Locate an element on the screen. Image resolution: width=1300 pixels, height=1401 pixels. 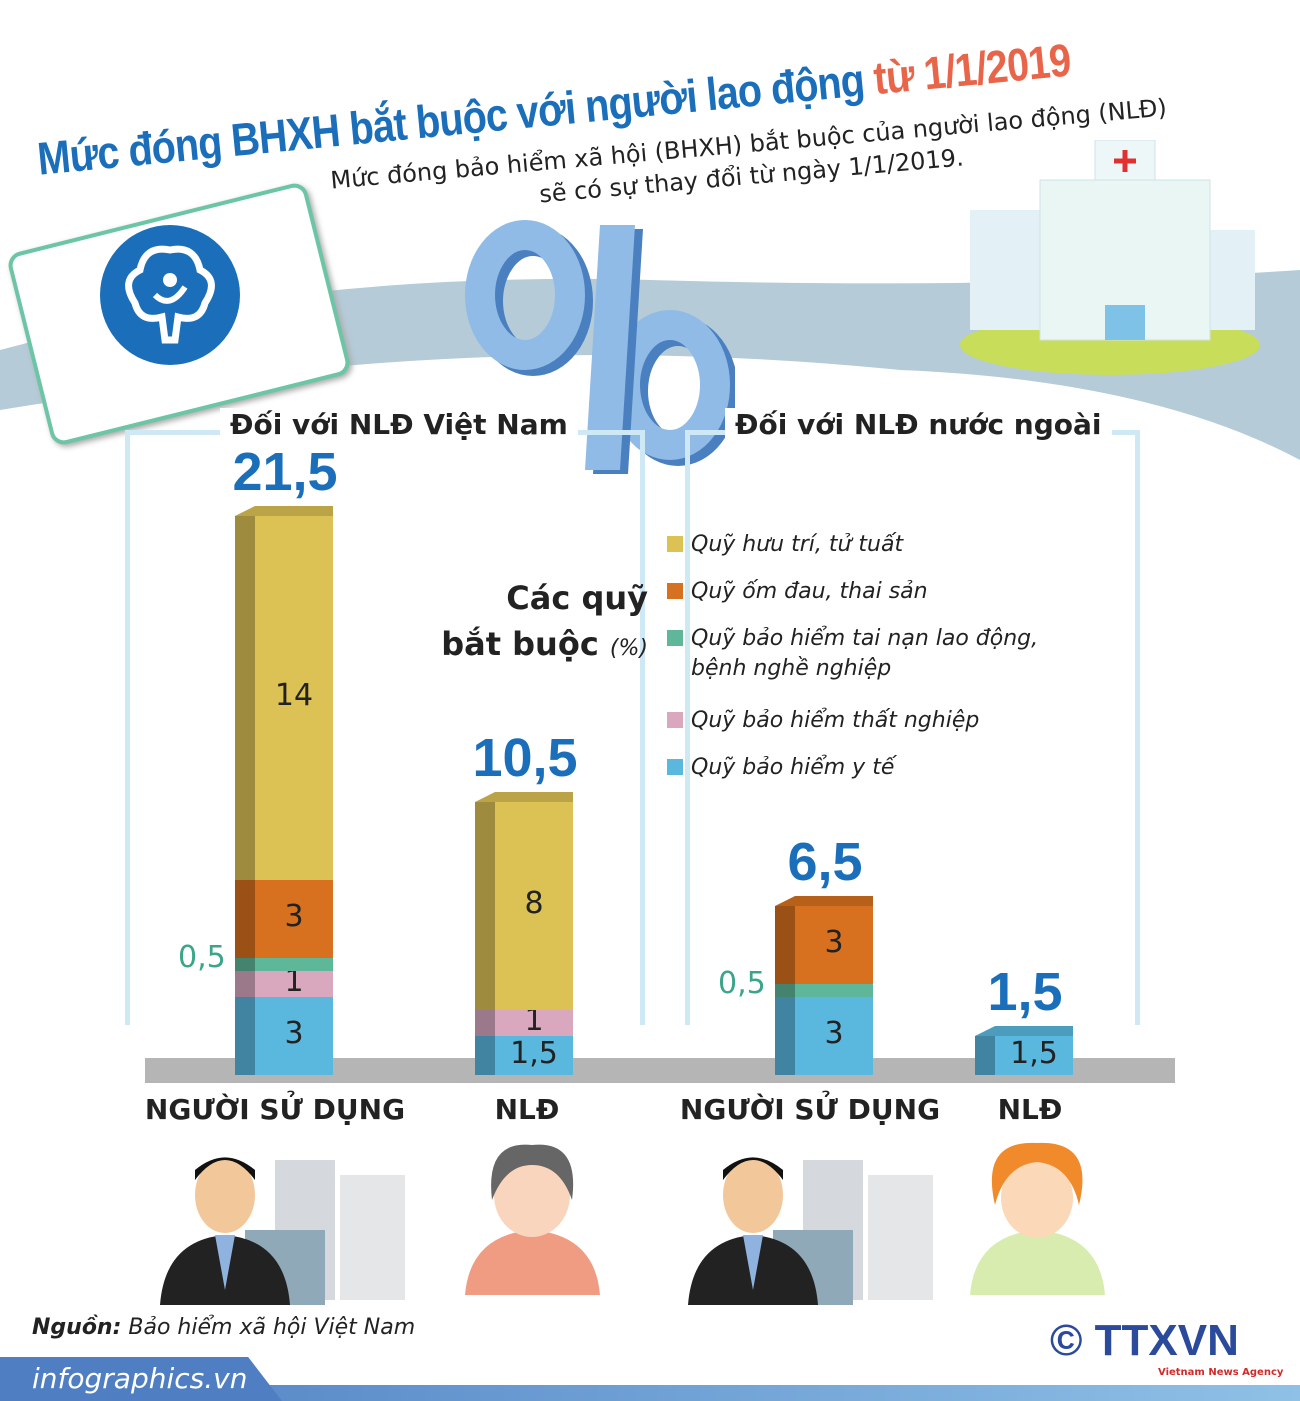
source-label: Nguồn: is located at coordinates (77, 1327).